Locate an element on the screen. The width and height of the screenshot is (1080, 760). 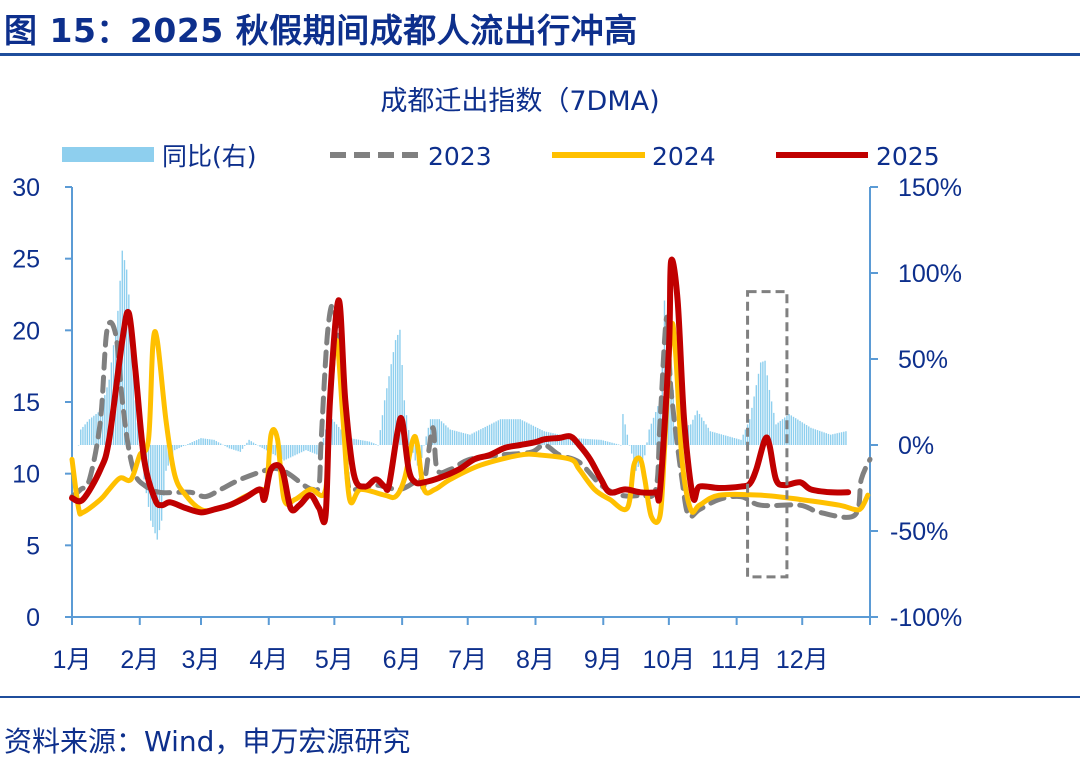
x-axis-month-label: 8月 is located at coordinates (535, 660).